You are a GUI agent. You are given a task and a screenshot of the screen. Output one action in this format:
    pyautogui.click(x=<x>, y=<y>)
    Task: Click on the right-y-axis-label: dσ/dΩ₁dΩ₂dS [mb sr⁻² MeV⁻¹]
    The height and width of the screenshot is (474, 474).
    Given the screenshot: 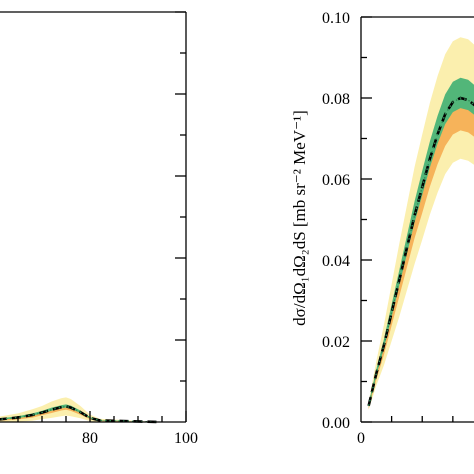 What is the action you would take?
    pyautogui.click(x=299, y=218)
    